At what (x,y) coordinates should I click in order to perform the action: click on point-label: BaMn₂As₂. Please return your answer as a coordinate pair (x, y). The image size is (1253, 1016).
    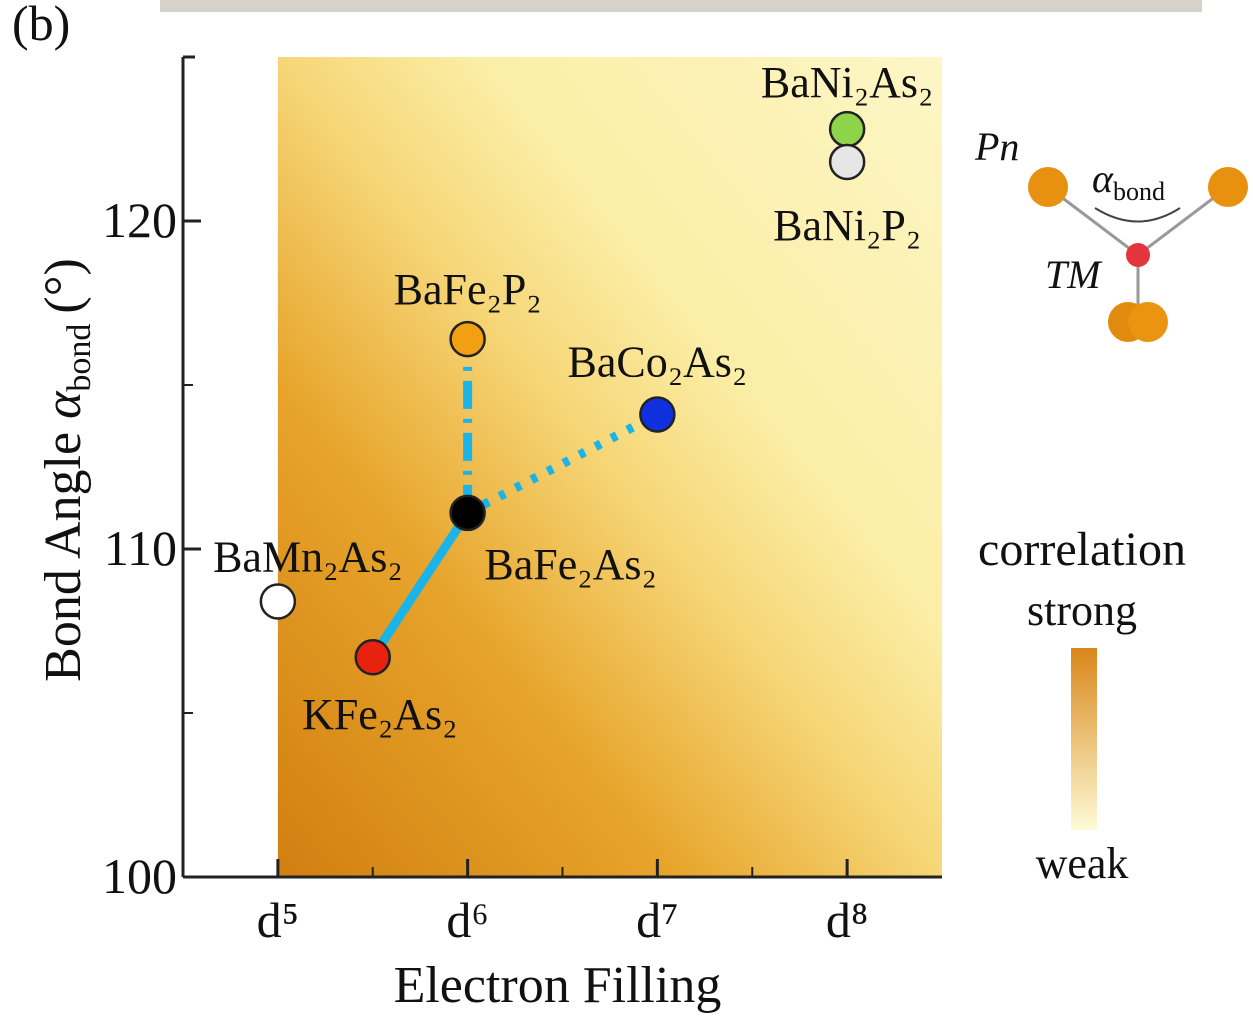
    Looking at the image, I should click on (308, 556).